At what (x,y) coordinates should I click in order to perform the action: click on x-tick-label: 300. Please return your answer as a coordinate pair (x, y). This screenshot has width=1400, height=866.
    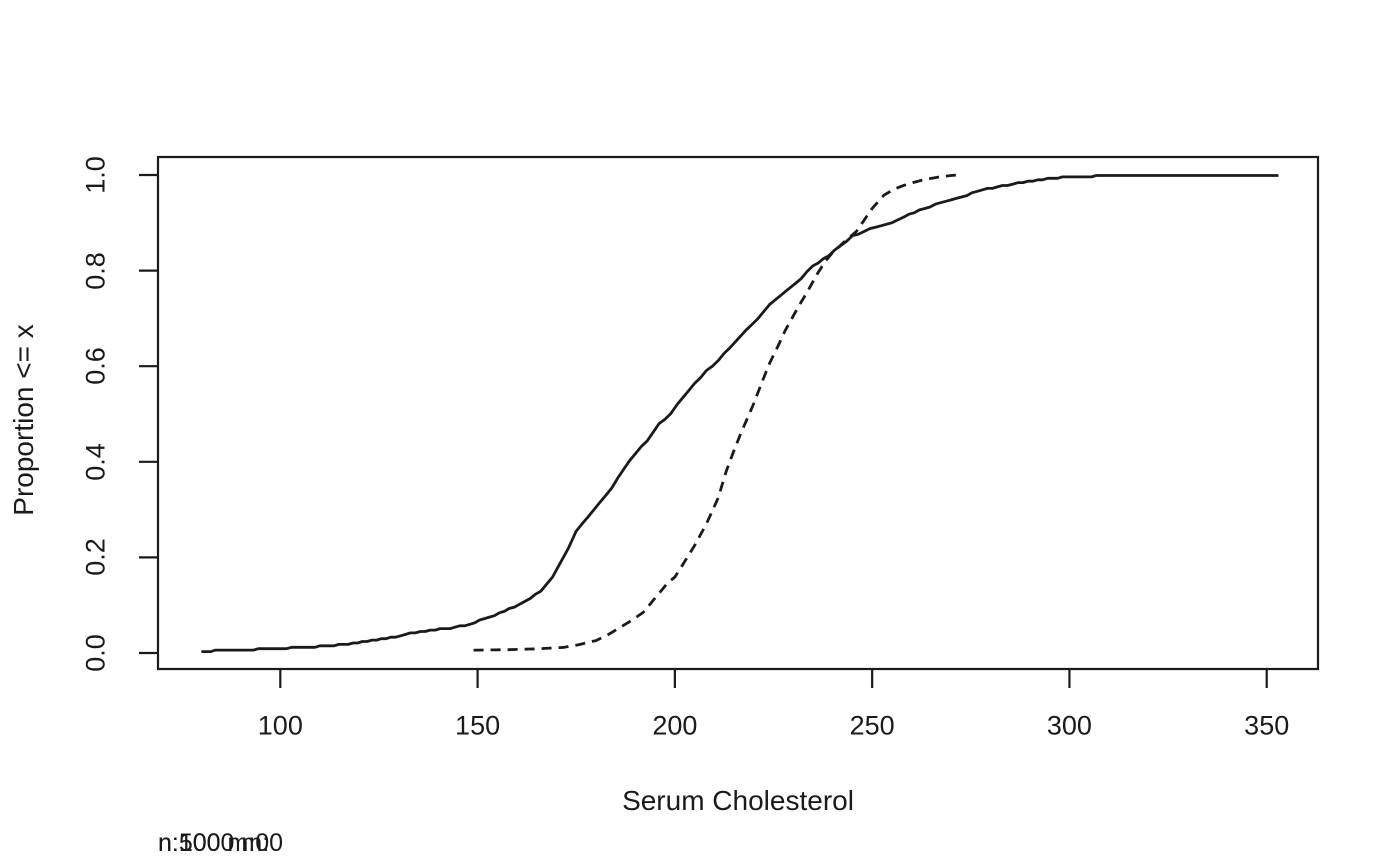
    Looking at the image, I should click on (1069, 725).